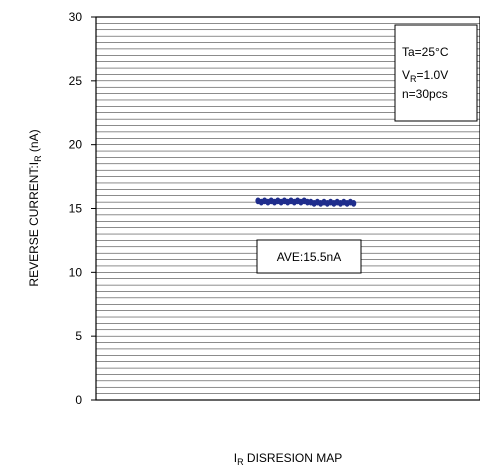 The width and height of the screenshot is (480, 470). I want to click on y-tick-label: 30, so click(76, 17).